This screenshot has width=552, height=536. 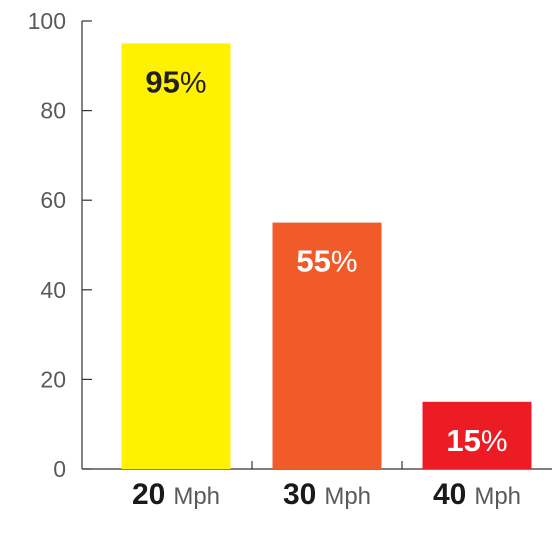 What do you see at coordinates (53, 200) in the screenshot?
I see `y-tick-label: 60` at bounding box center [53, 200].